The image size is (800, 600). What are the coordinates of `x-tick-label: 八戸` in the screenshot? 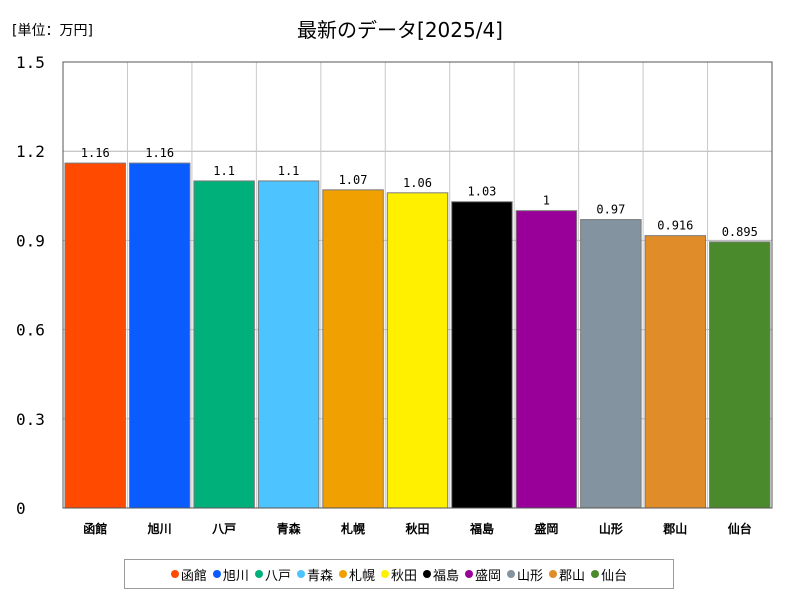 It's located at (223, 529).